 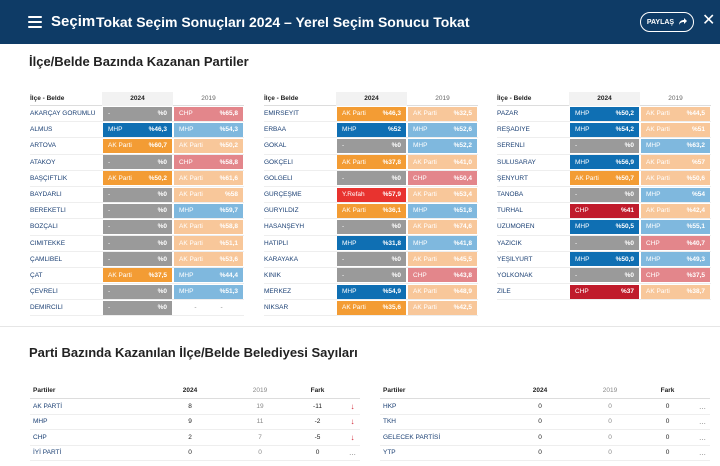 What do you see at coordinates (371, 243) in the screenshot?
I see `result-pill: MHP %31,8` at bounding box center [371, 243].